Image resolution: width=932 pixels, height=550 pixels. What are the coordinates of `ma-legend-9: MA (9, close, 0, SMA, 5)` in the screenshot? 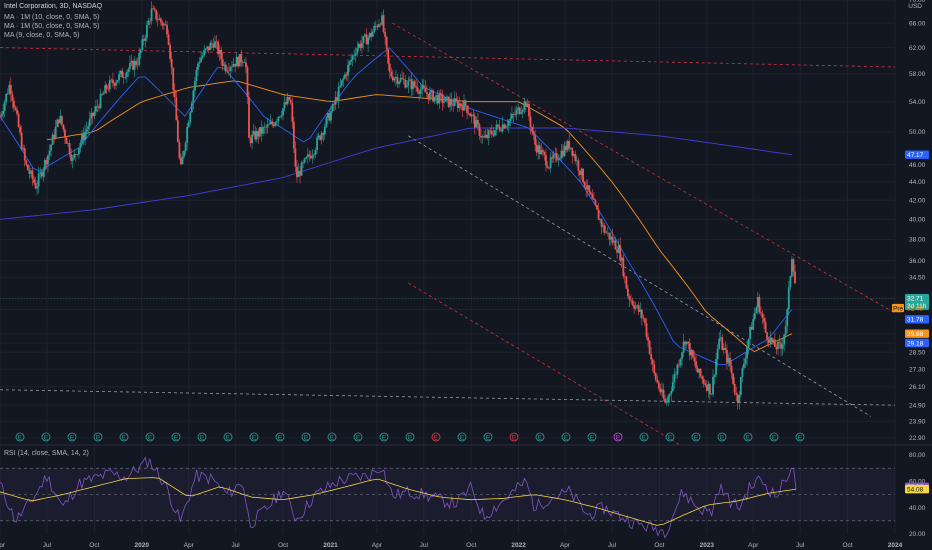 It's located at (42, 35).